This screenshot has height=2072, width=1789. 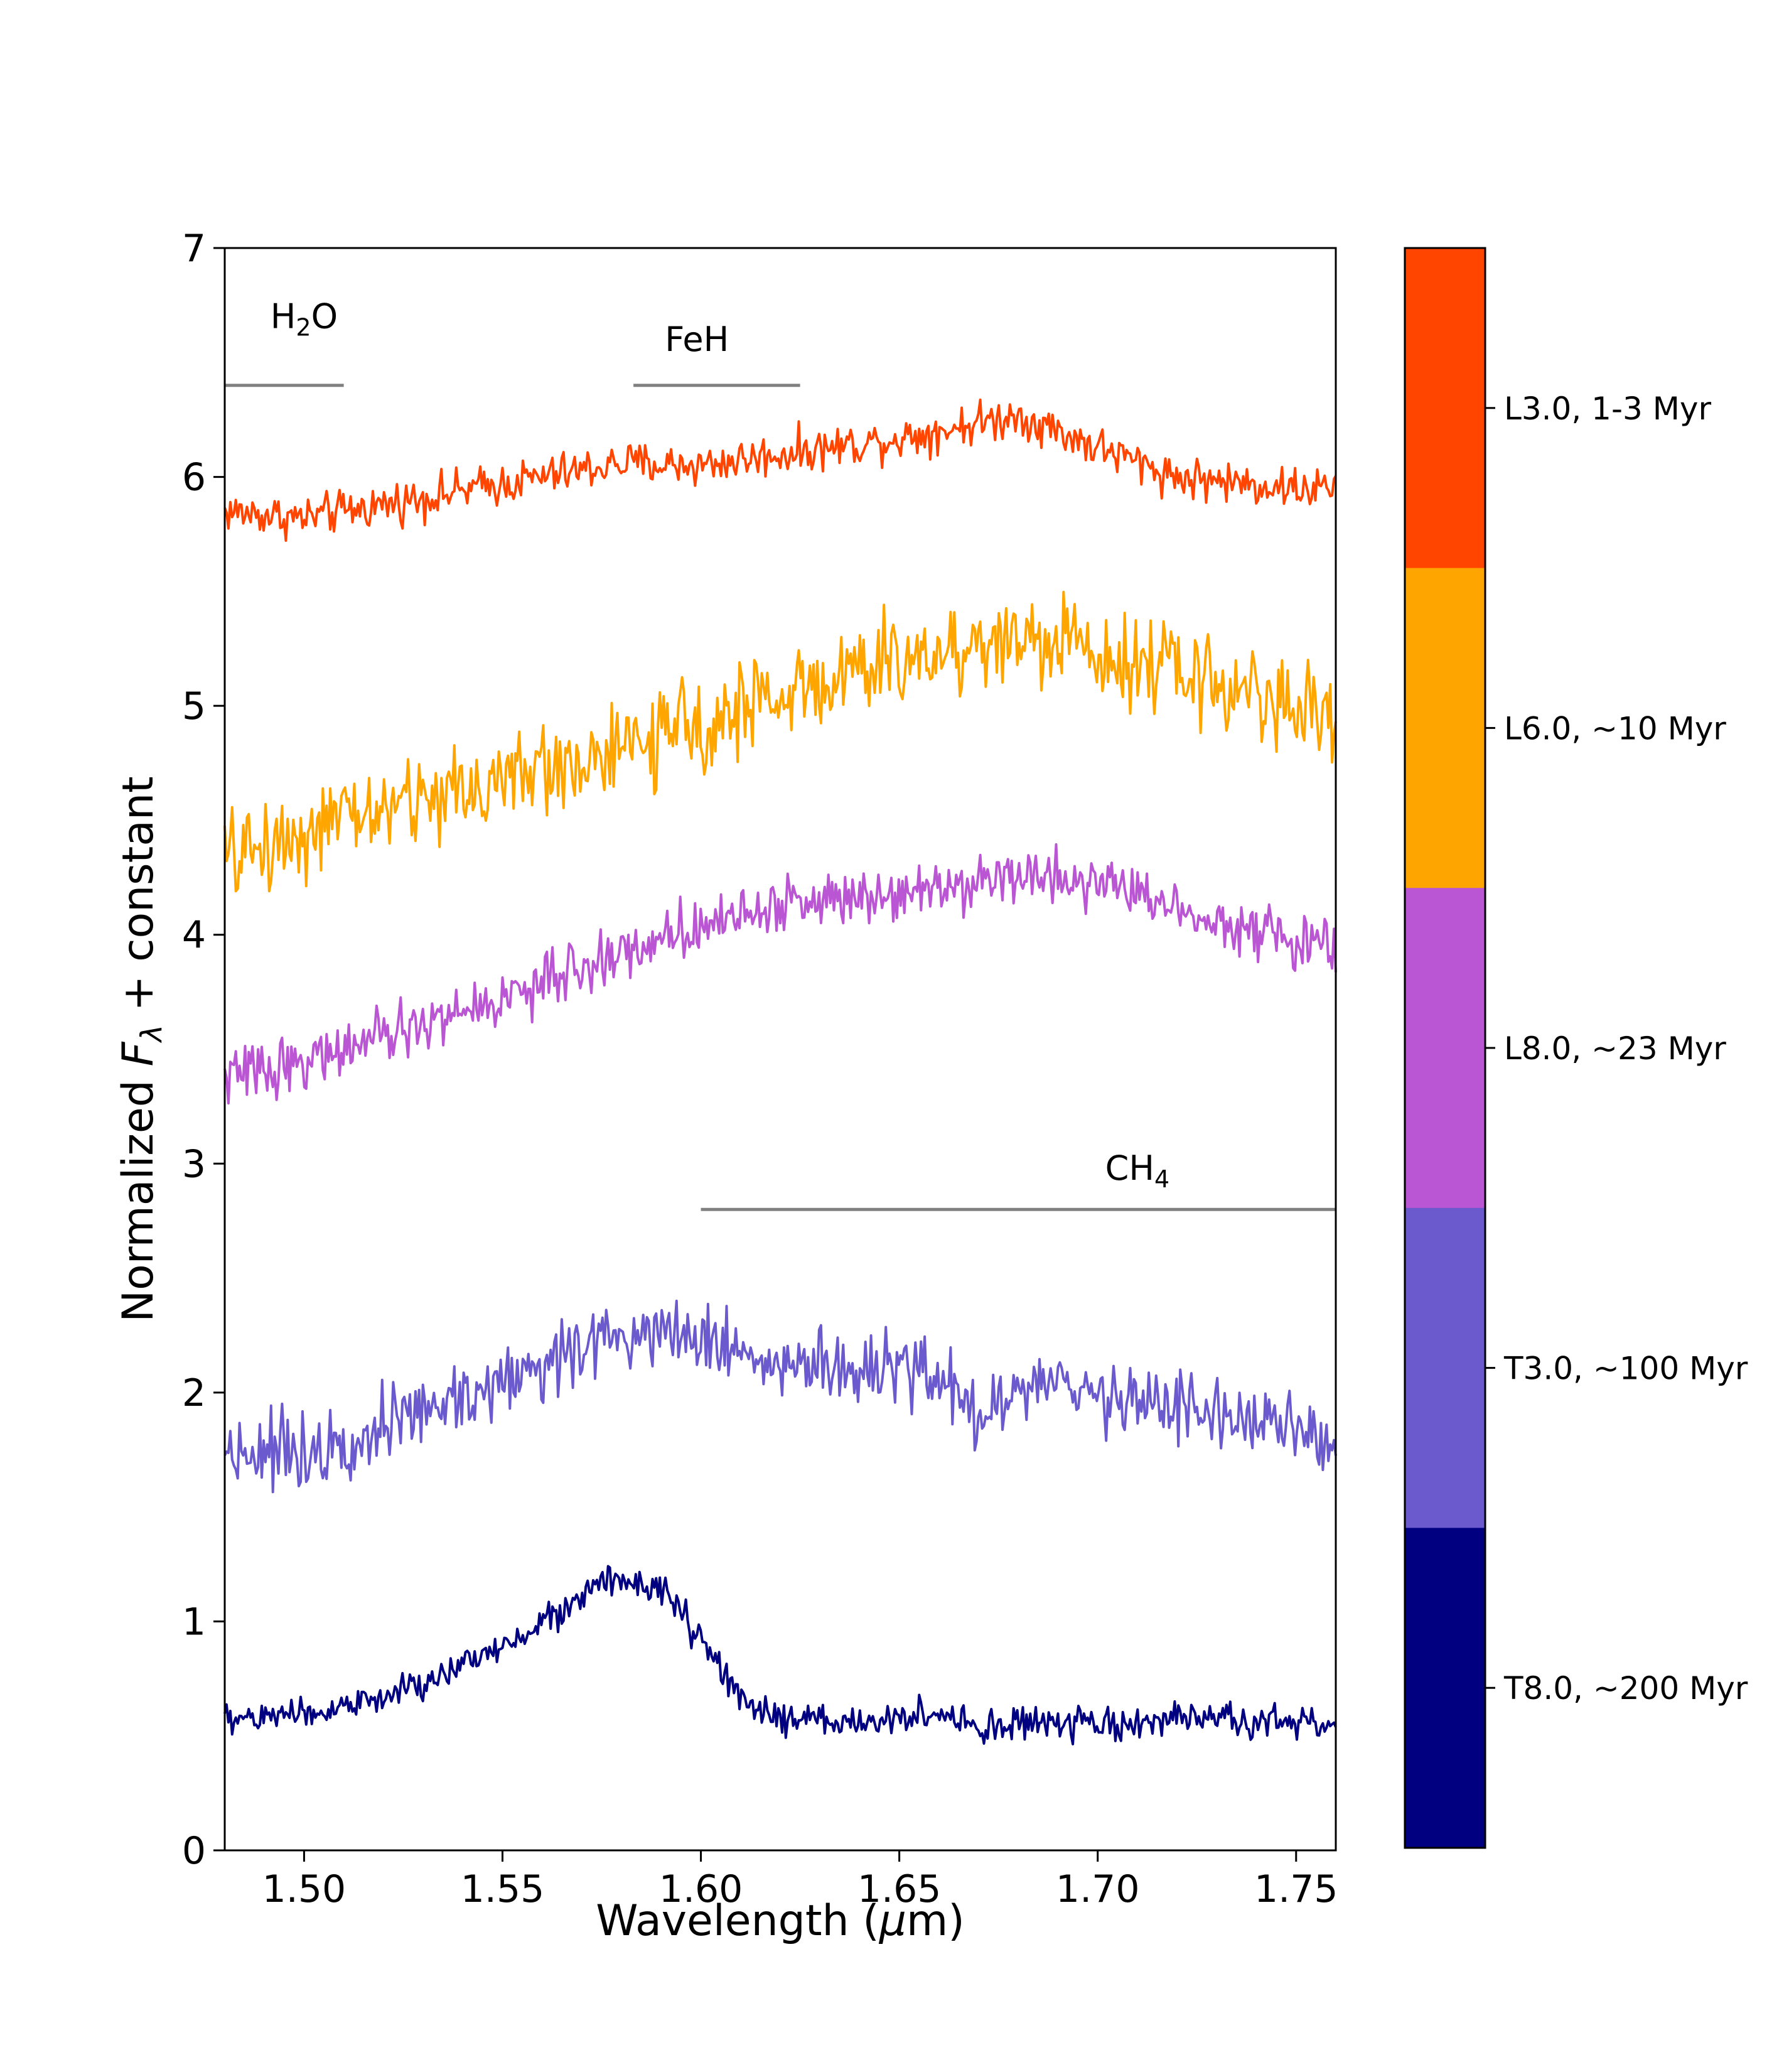 I want to click on x-tick-label: 1.50, so click(x=304, y=1889).